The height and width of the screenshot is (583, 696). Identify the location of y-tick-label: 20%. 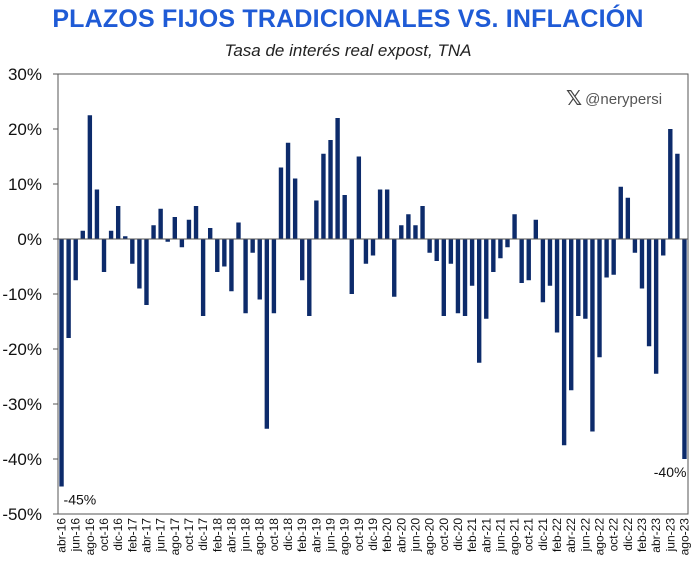
(25, 129).